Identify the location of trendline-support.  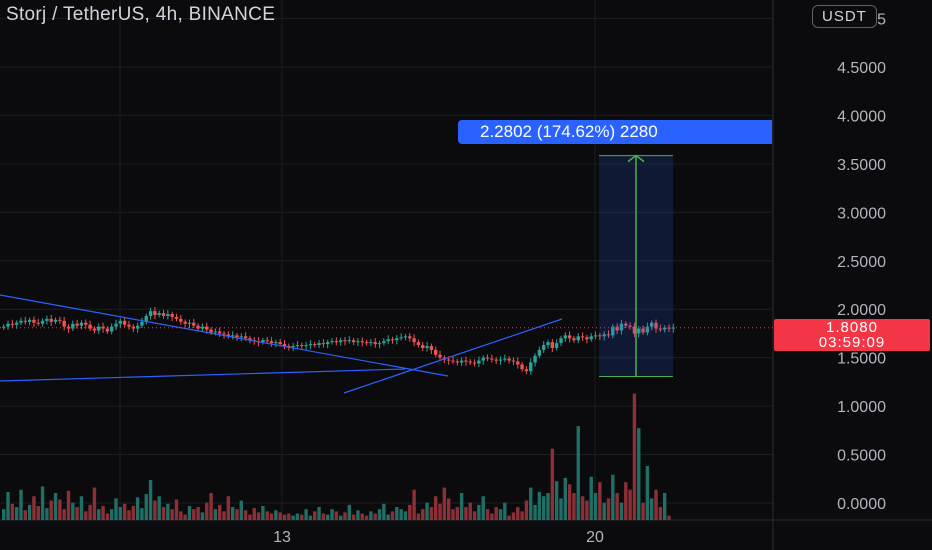
(203, 375).